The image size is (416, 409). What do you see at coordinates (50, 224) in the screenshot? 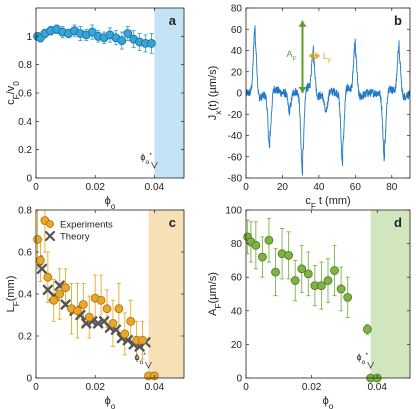
I see `legend-marker-circle` at bounding box center [50, 224].